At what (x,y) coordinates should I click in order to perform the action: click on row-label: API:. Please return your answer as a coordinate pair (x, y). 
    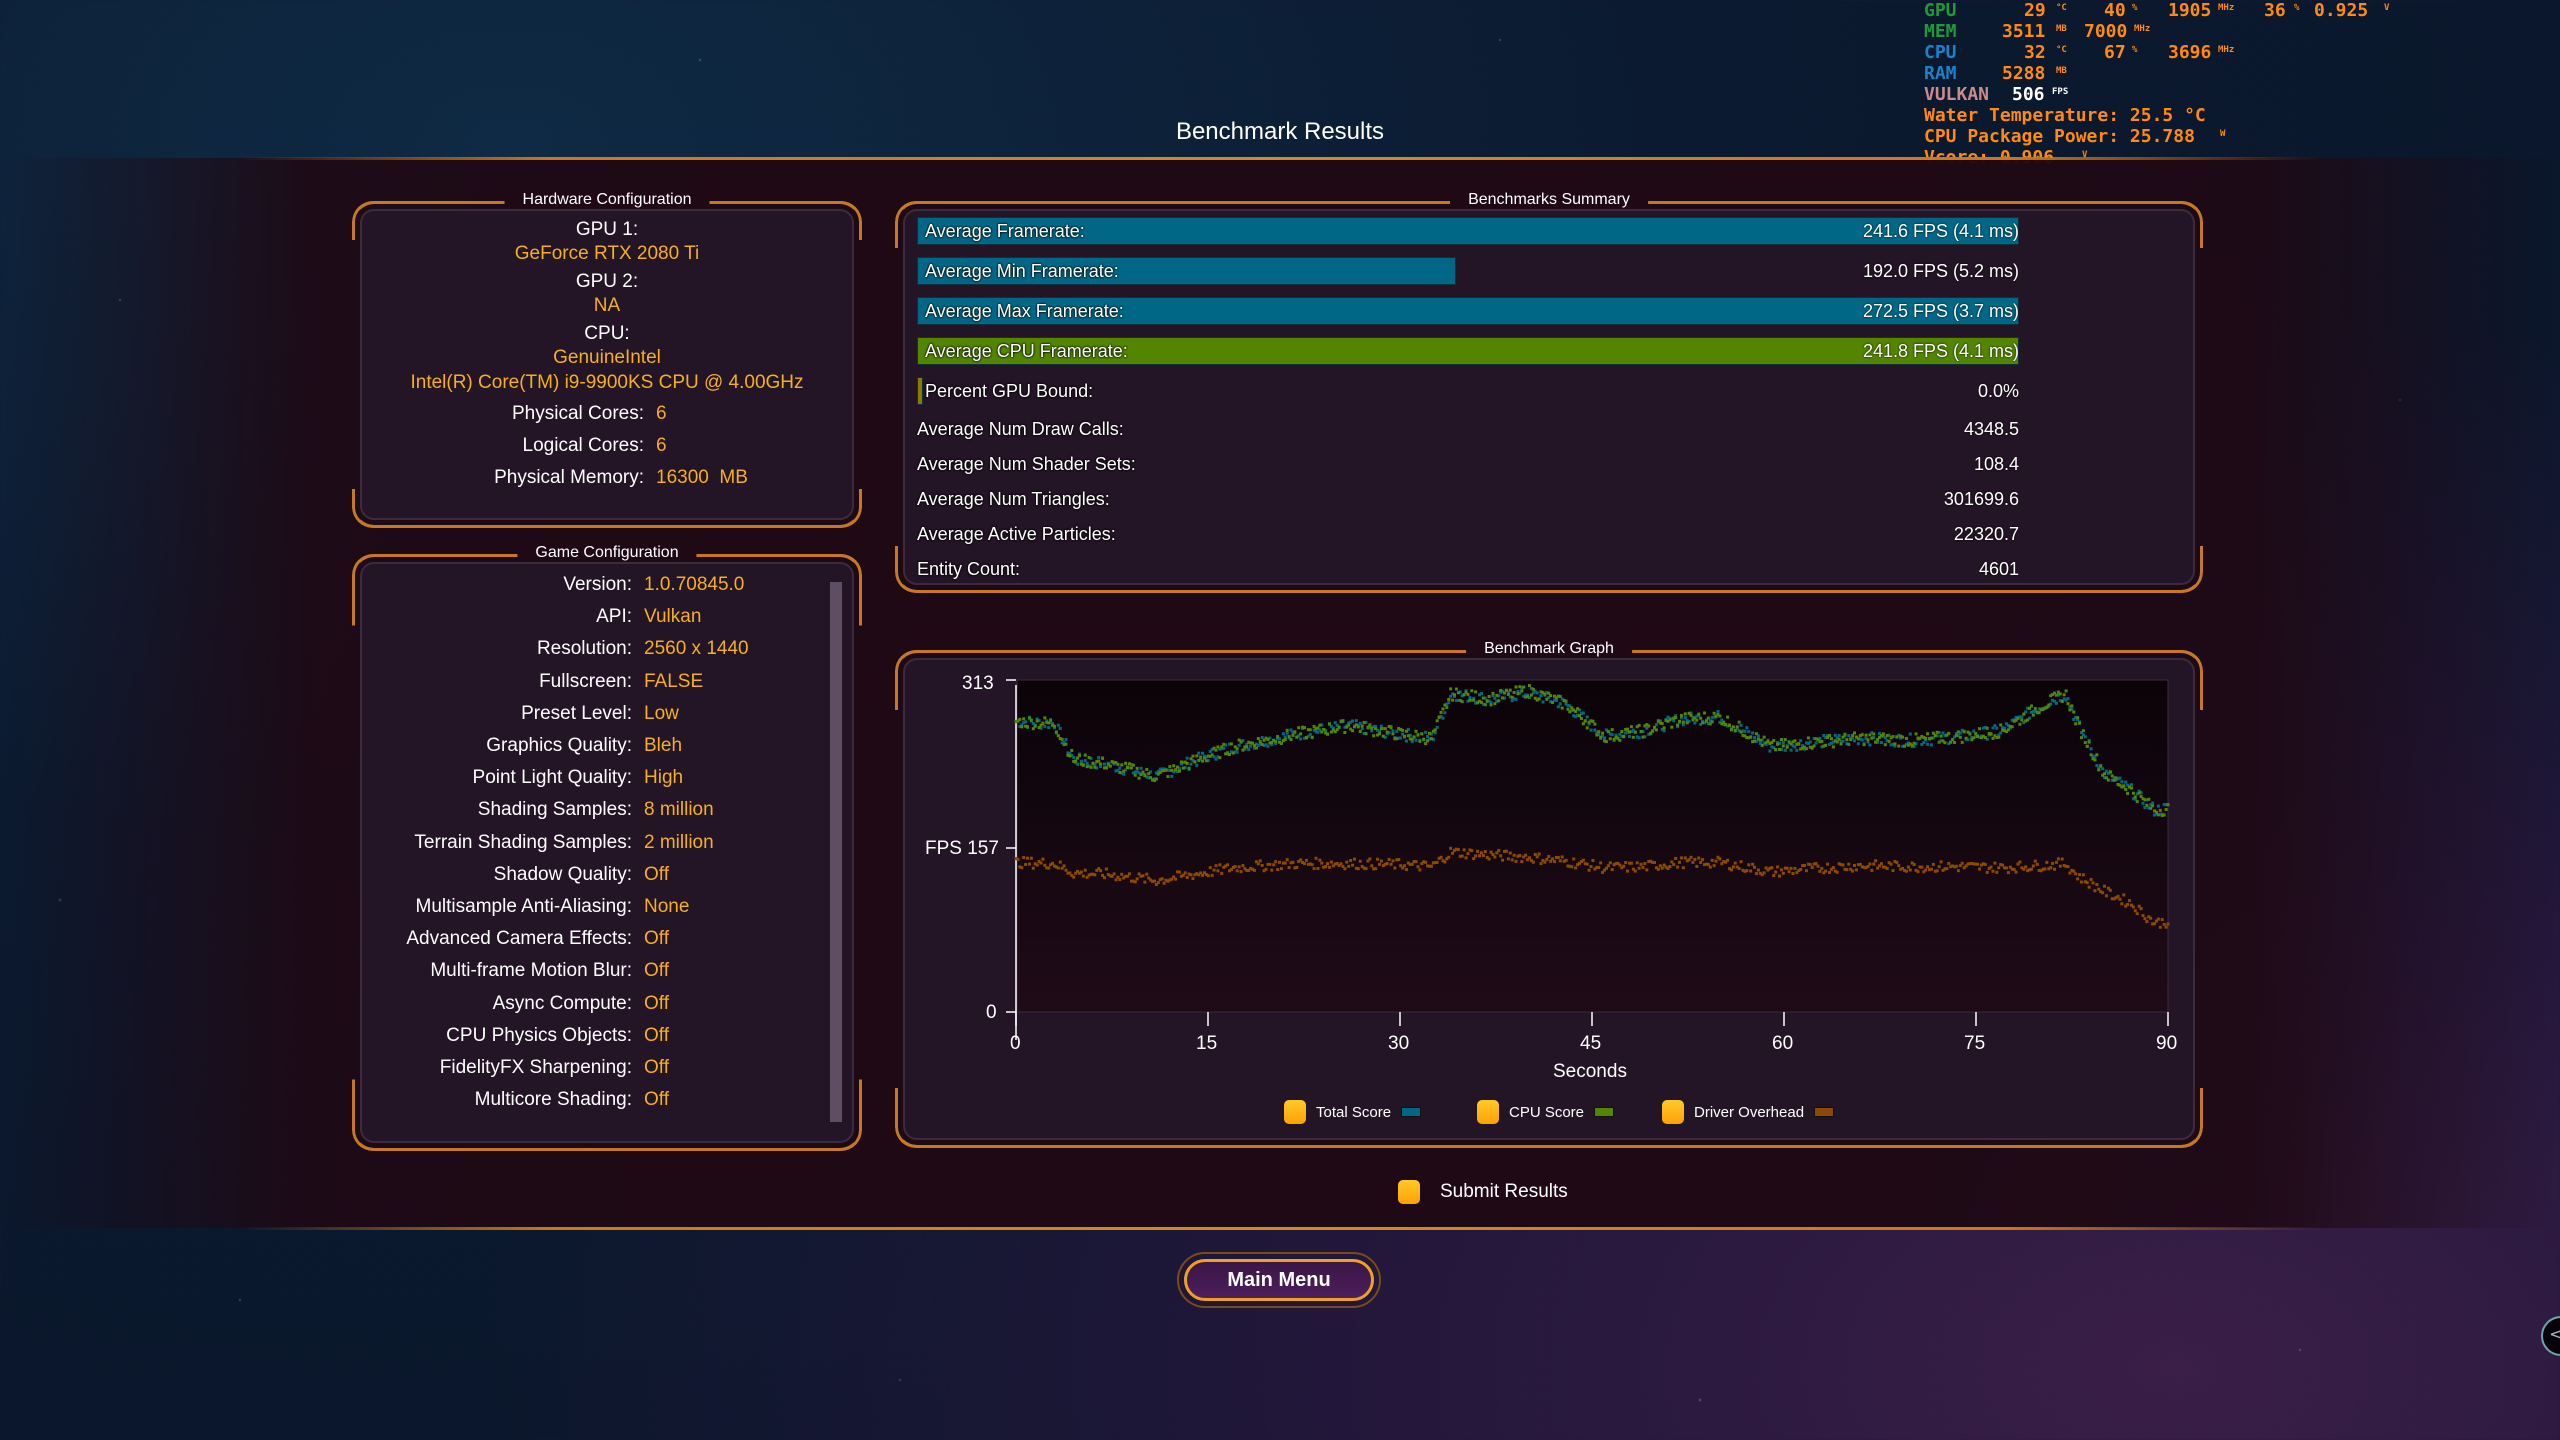
    Looking at the image, I should click on (614, 617).